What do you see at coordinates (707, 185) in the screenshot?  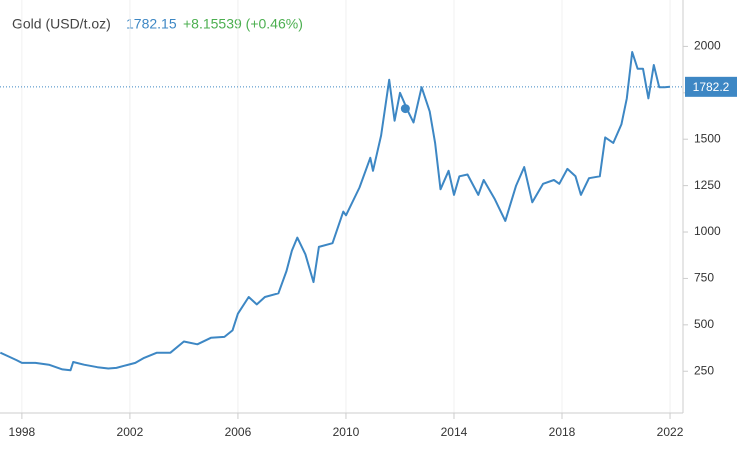 I see `y-tick-label: 1250` at bounding box center [707, 185].